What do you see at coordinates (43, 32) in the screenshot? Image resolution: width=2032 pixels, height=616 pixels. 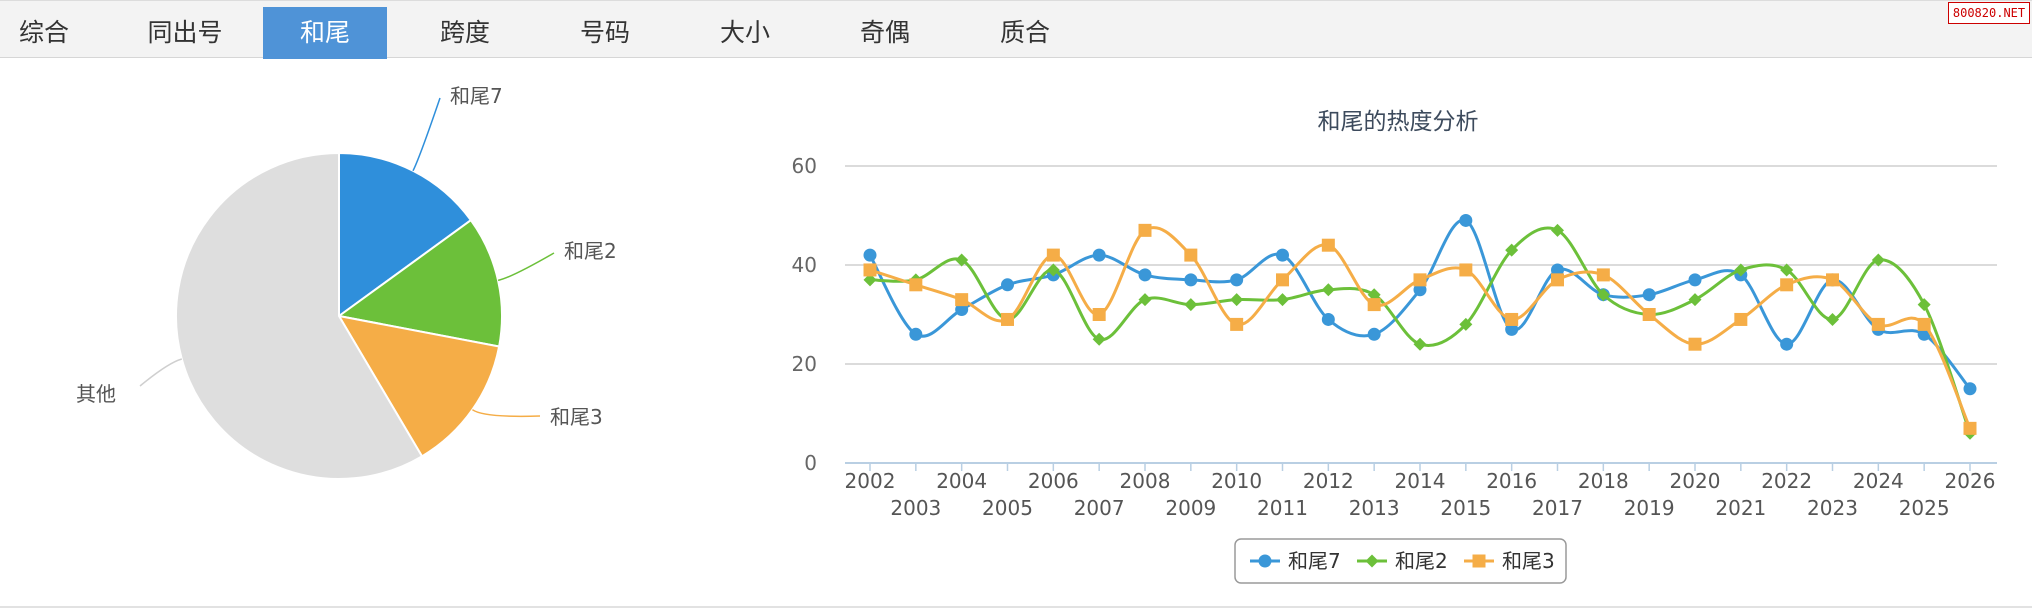 I see `tab-zonghe: 综合` at bounding box center [43, 32].